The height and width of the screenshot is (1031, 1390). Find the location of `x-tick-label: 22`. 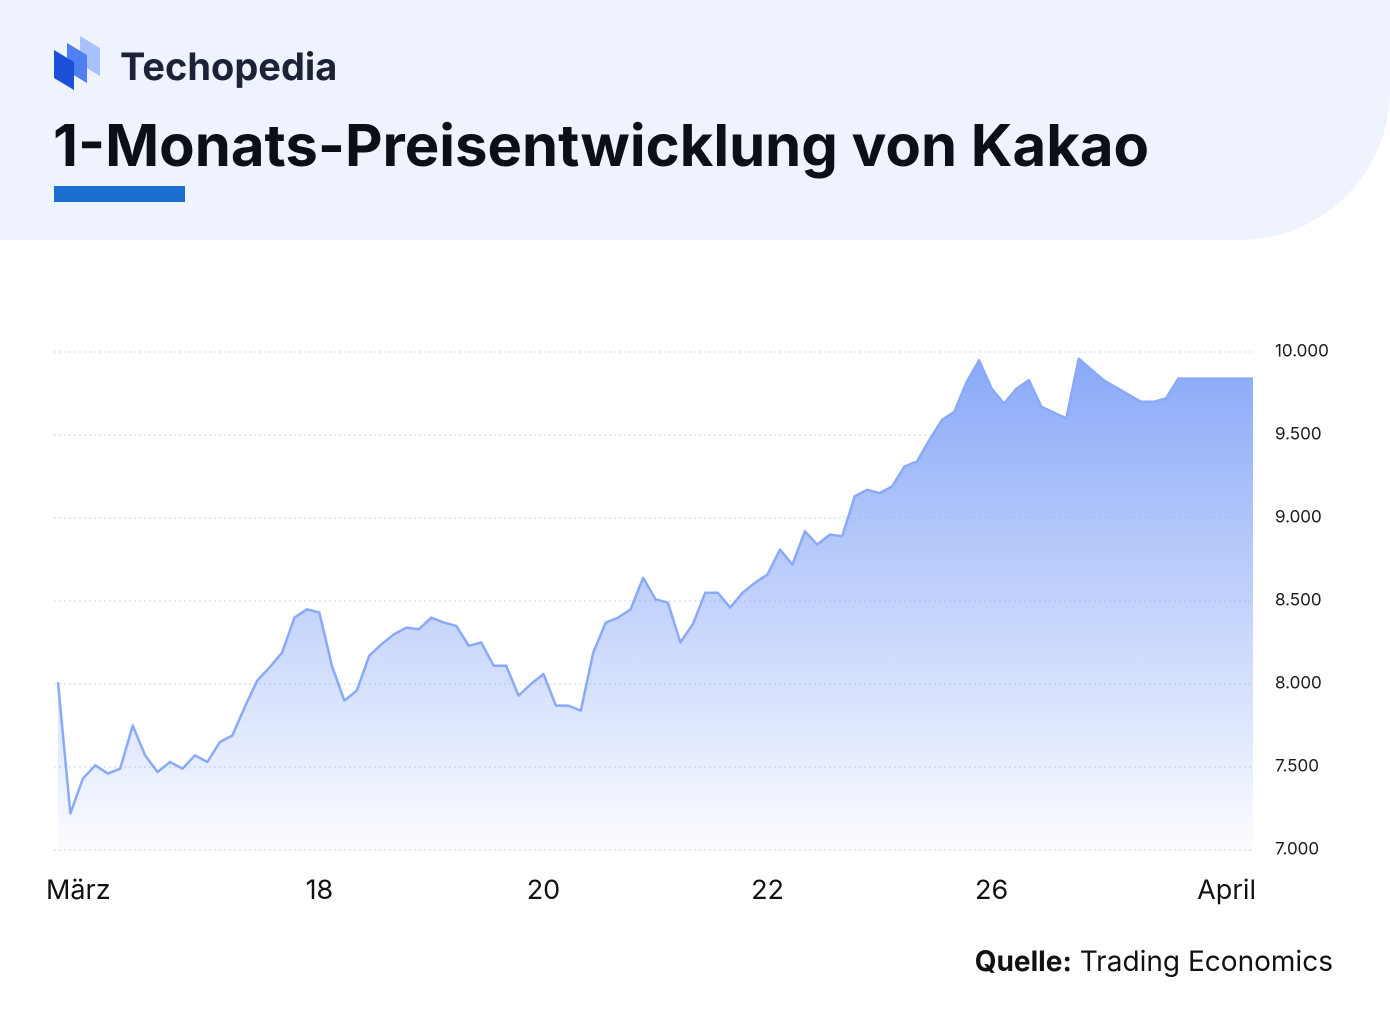

x-tick-label: 22 is located at coordinates (767, 889).